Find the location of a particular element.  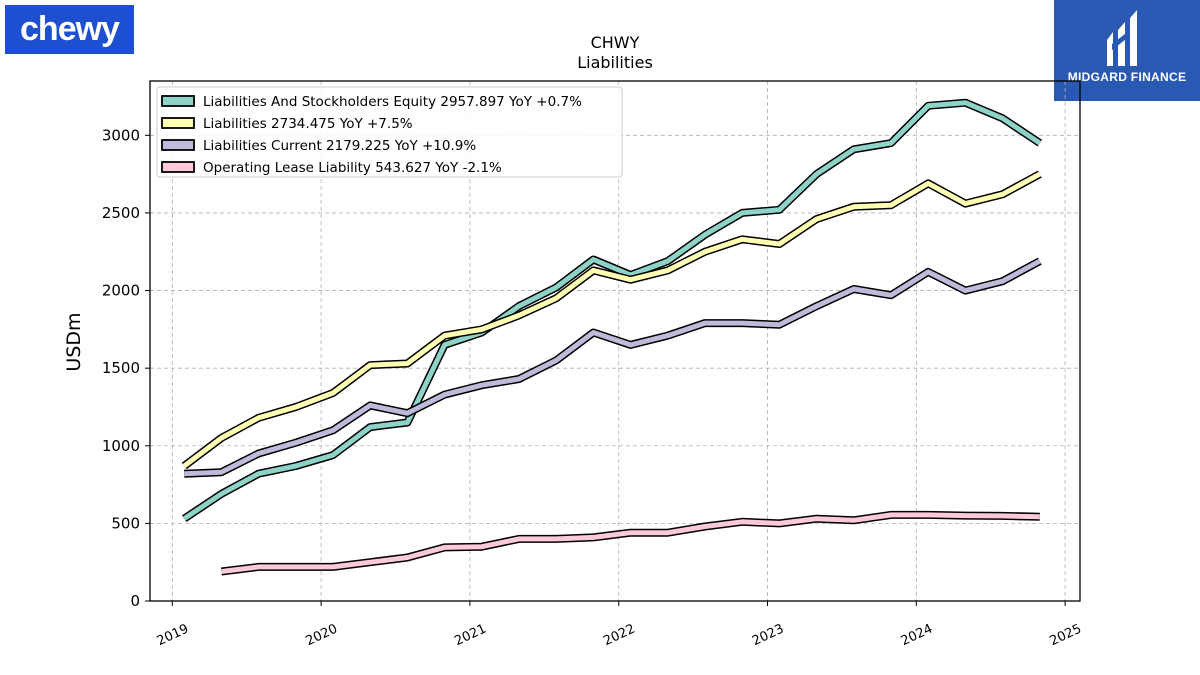

y-tick-label: 2500 is located at coordinates (121, 213).